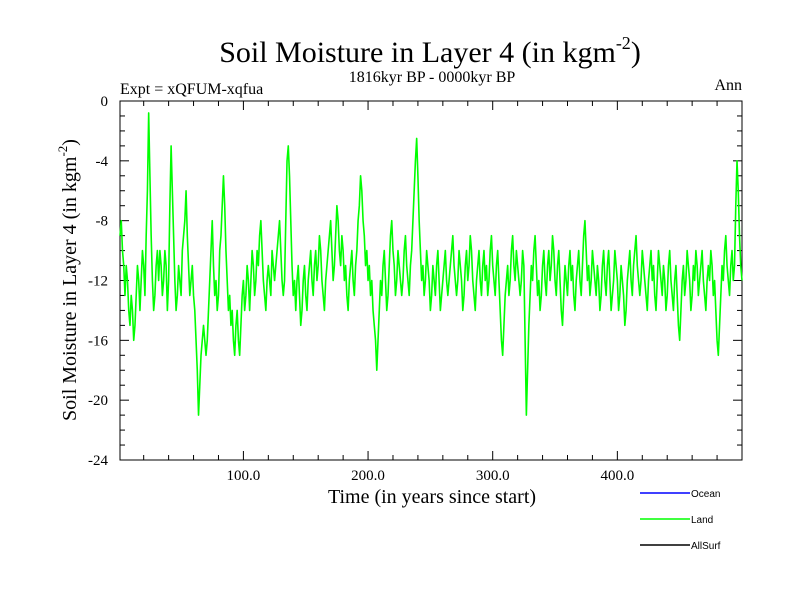 The width and height of the screenshot is (800, 600). Describe the element at coordinates (702, 520) in the screenshot. I see `legend-label: Land` at that location.